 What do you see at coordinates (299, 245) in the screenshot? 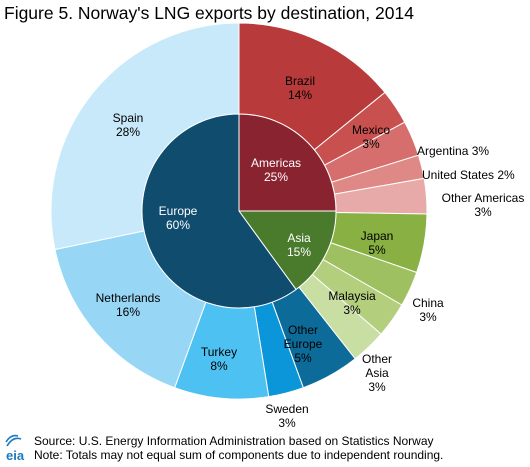
I see `inner-label-asia: Asia 15%` at bounding box center [299, 245].